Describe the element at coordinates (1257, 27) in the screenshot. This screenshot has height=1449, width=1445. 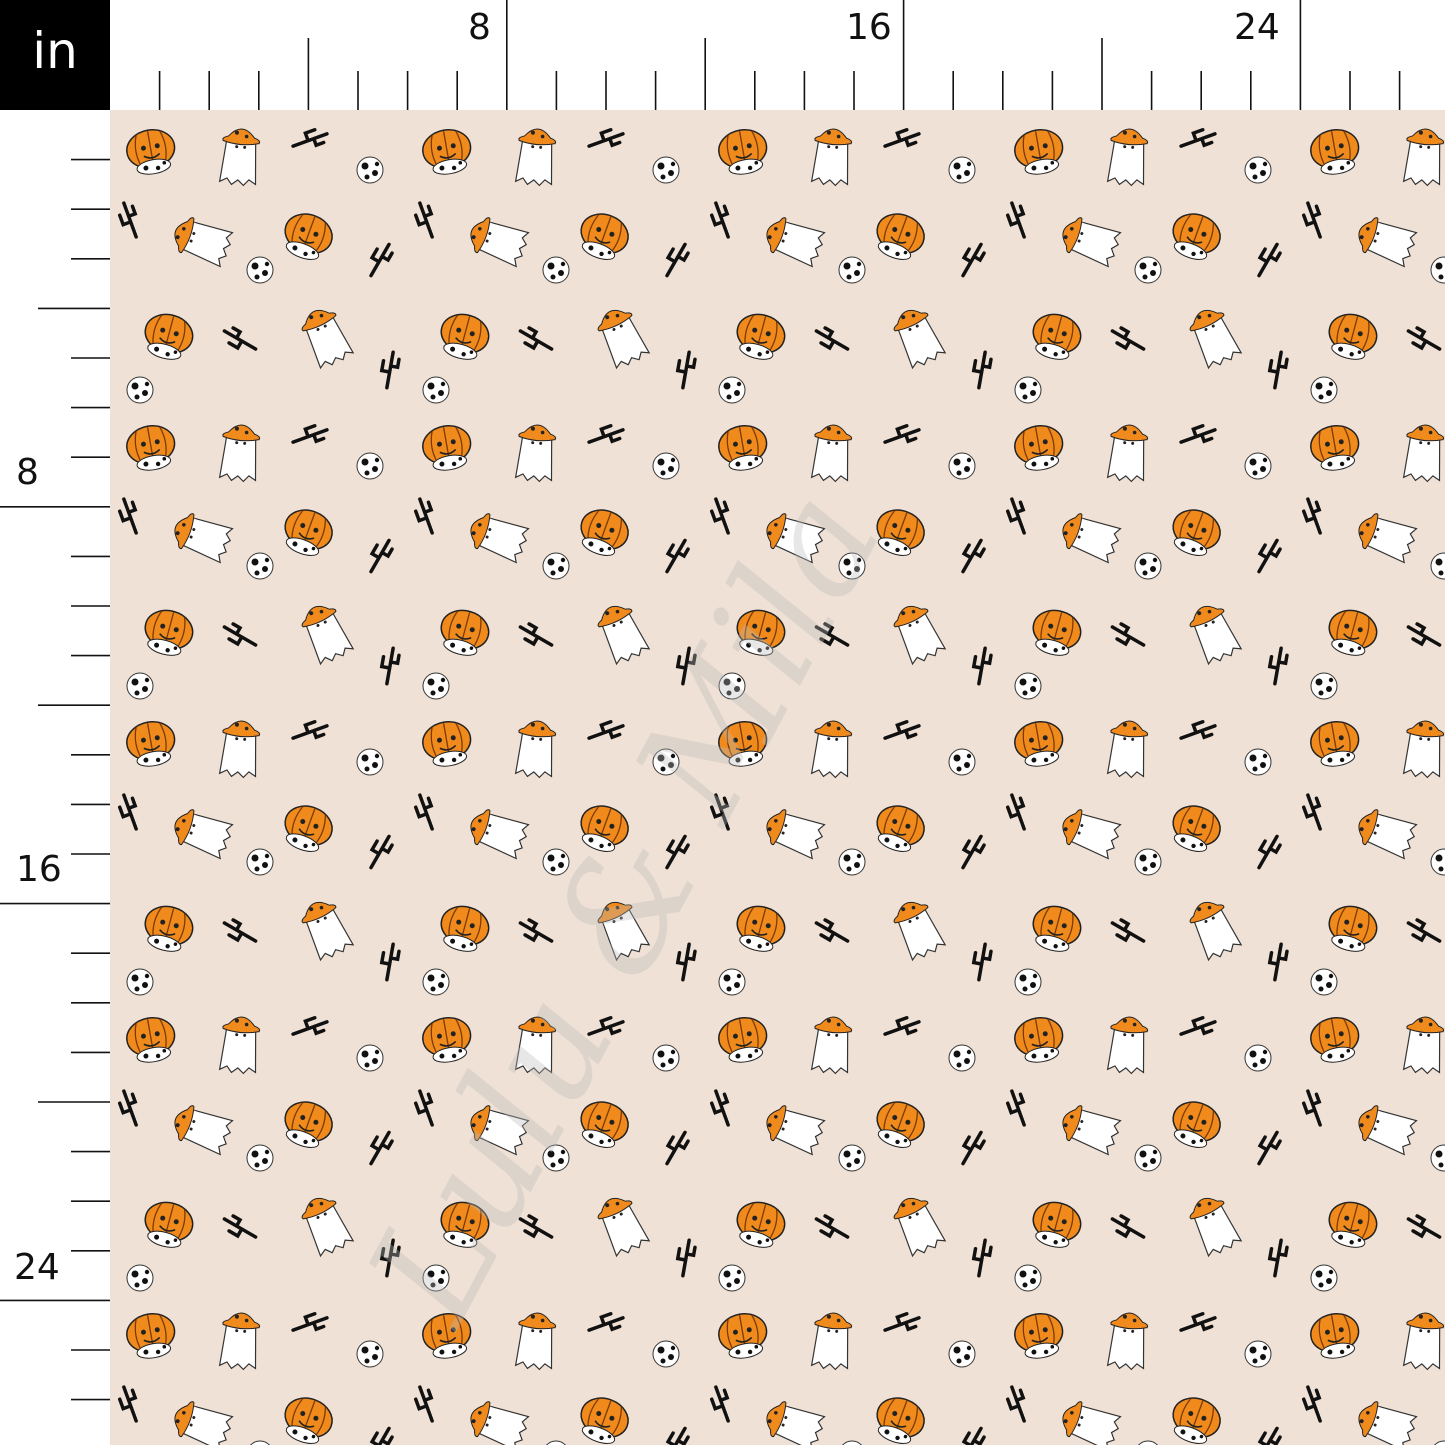
I see `top-ruler-label-24: 24` at that location.